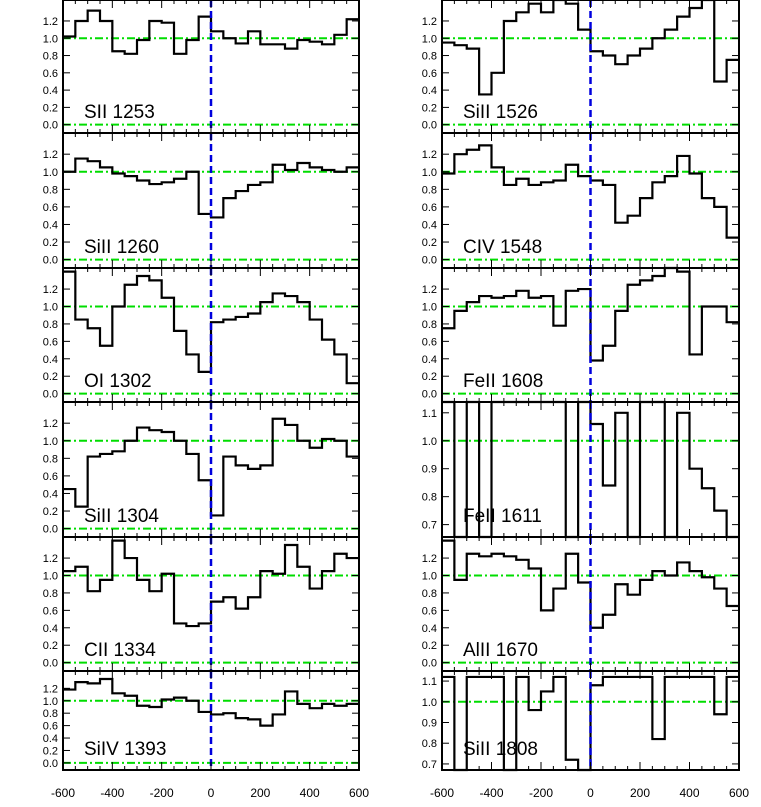  What do you see at coordinates (429, 290) in the screenshot?
I see `feii-1608-ytick-label: 1.2` at bounding box center [429, 290].